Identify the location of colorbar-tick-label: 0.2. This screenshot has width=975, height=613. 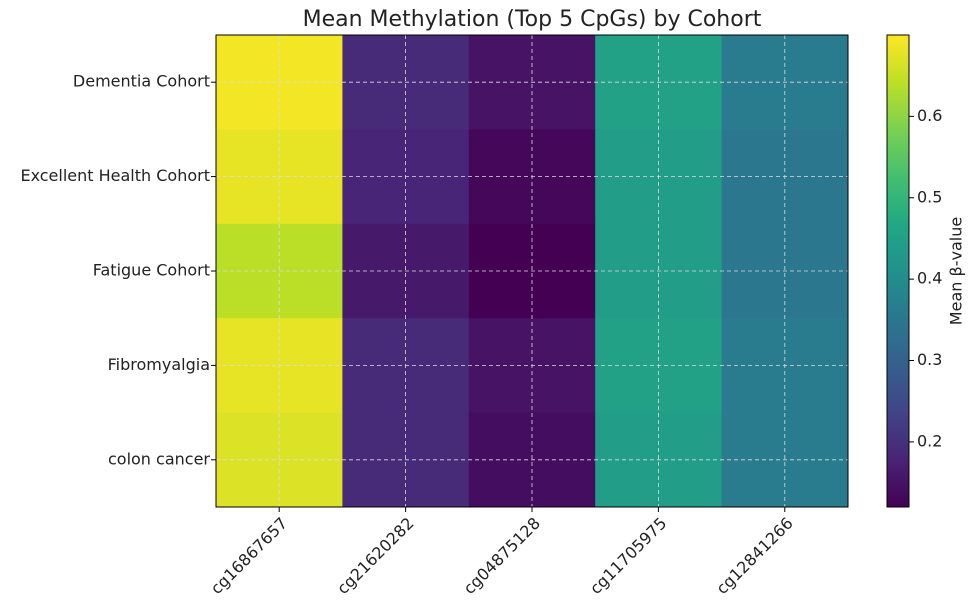
(929, 440).